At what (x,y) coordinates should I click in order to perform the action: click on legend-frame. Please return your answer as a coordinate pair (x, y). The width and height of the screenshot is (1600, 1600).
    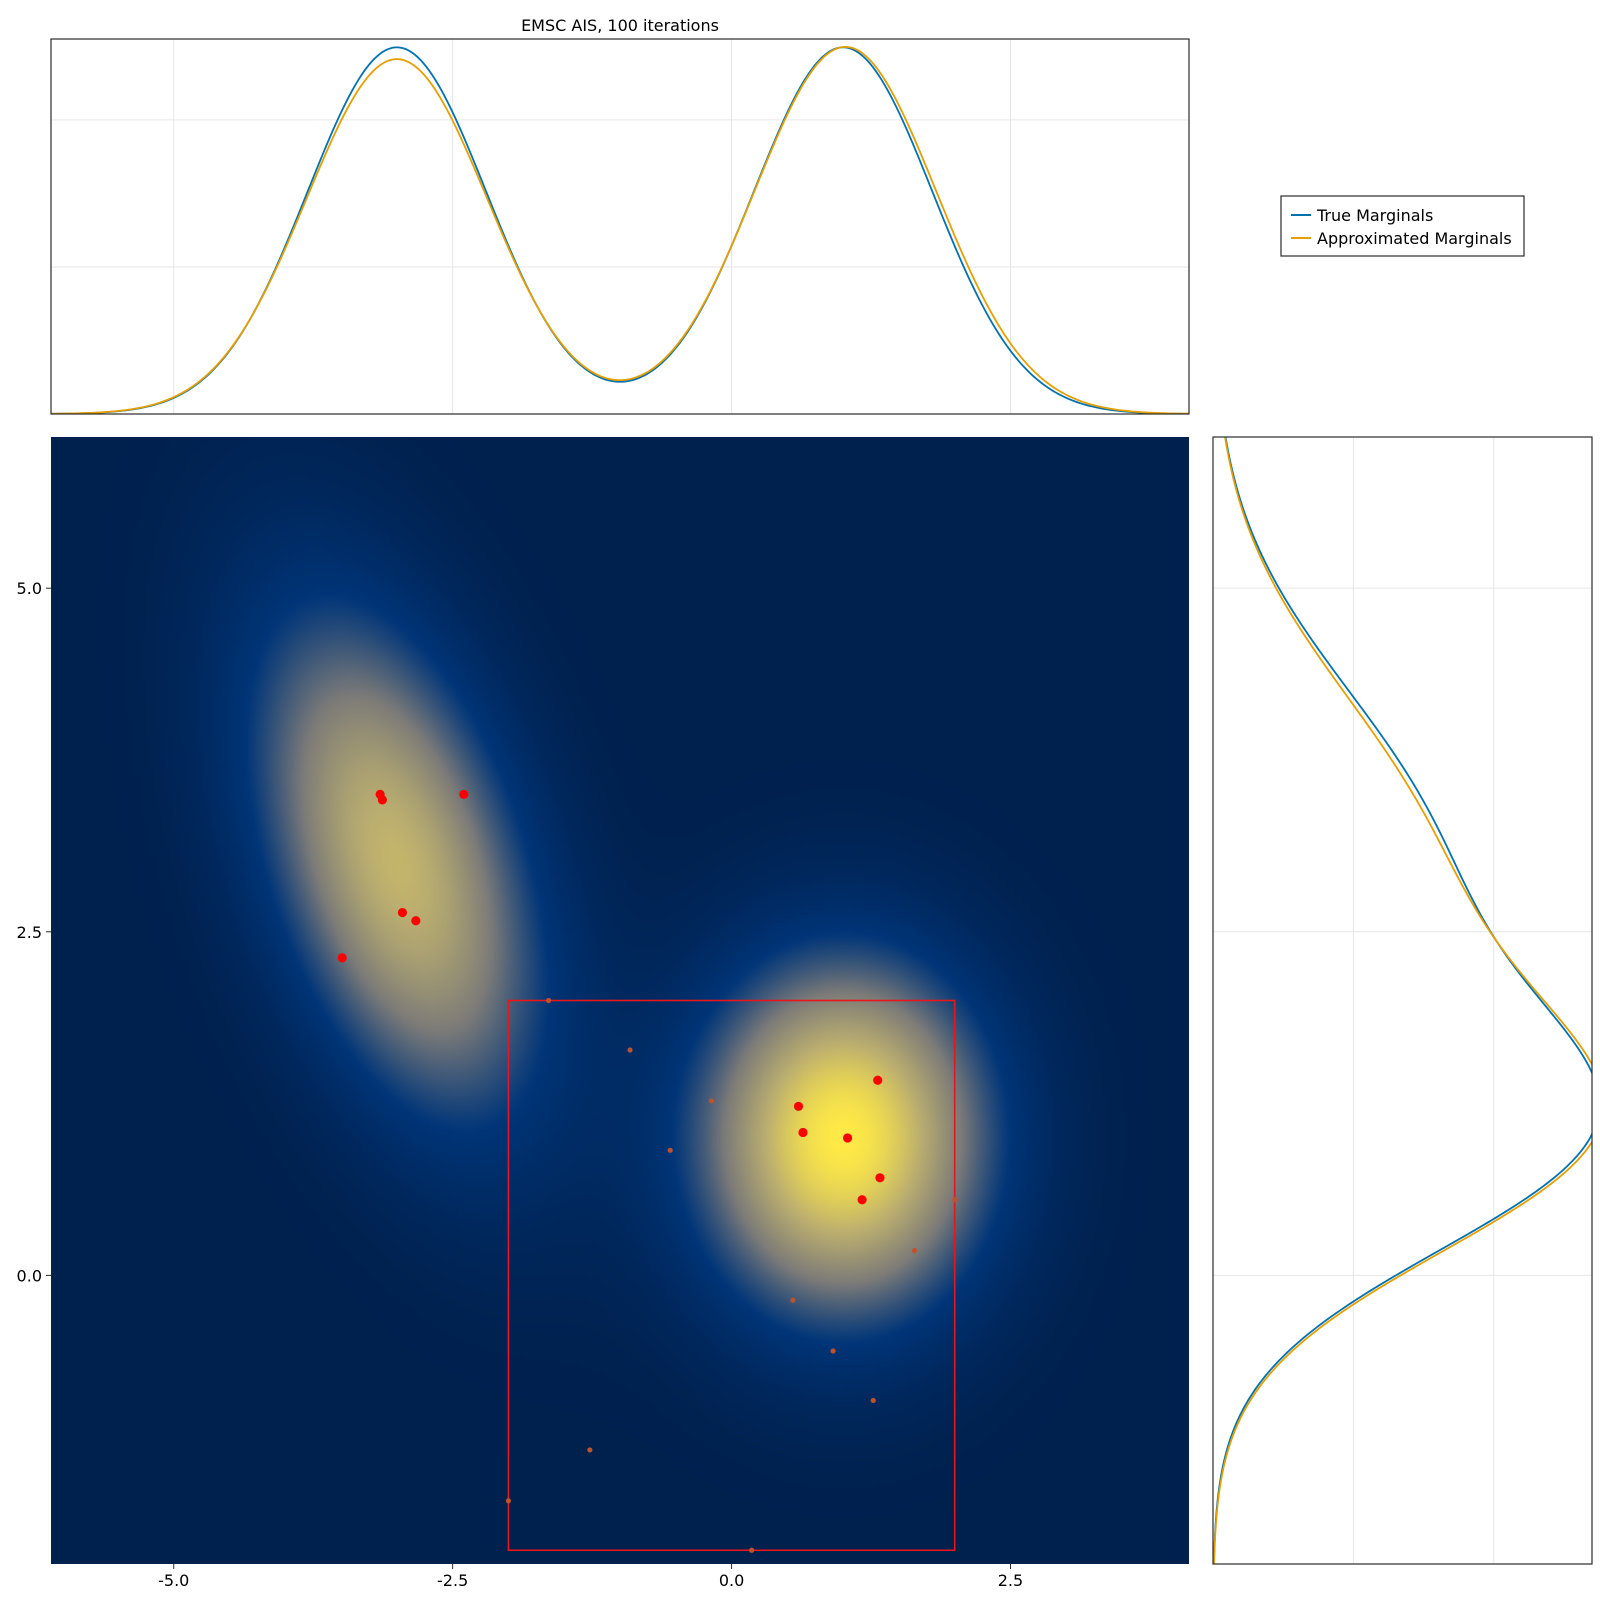
    Looking at the image, I should click on (1402, 226).